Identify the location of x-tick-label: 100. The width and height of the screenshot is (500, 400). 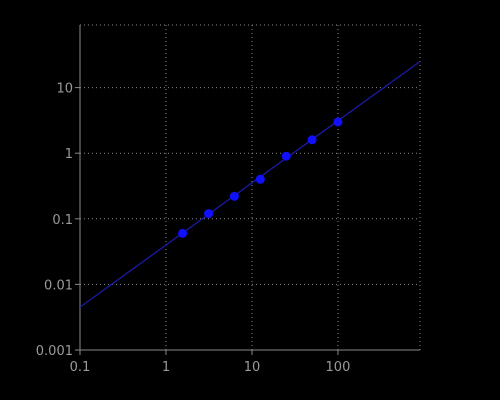
(338, 367).